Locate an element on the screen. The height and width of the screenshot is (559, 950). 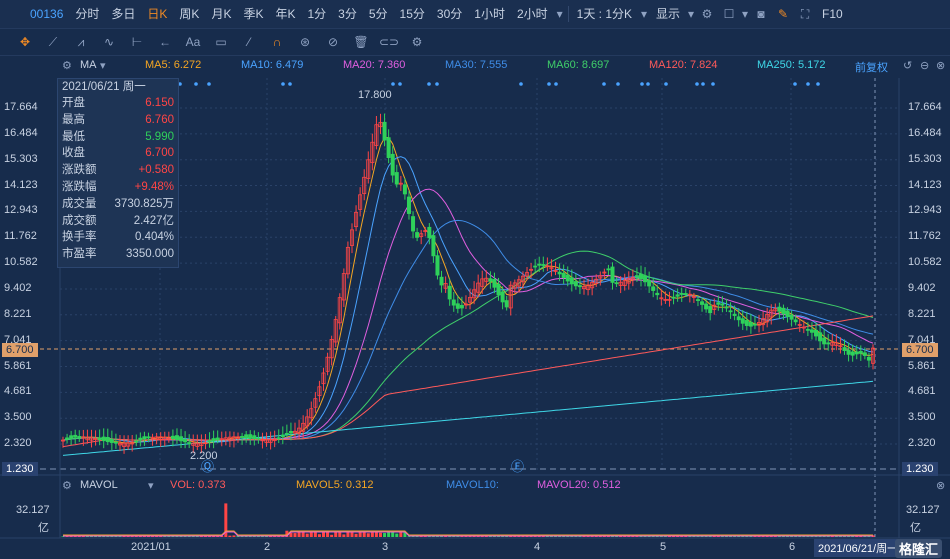
ruler-icon: ⁄ is located at coordinates (248, 42).